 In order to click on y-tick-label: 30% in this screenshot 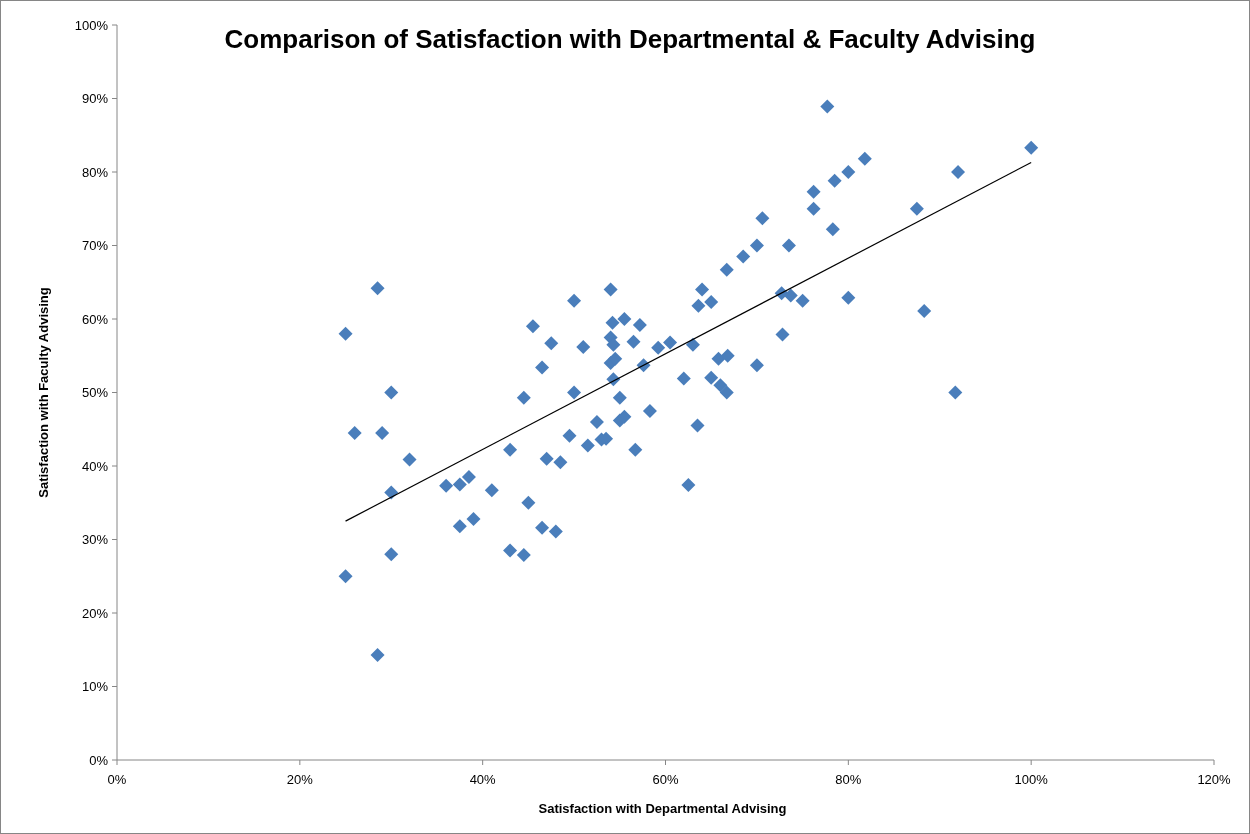, I will do `click(95, 540)`.